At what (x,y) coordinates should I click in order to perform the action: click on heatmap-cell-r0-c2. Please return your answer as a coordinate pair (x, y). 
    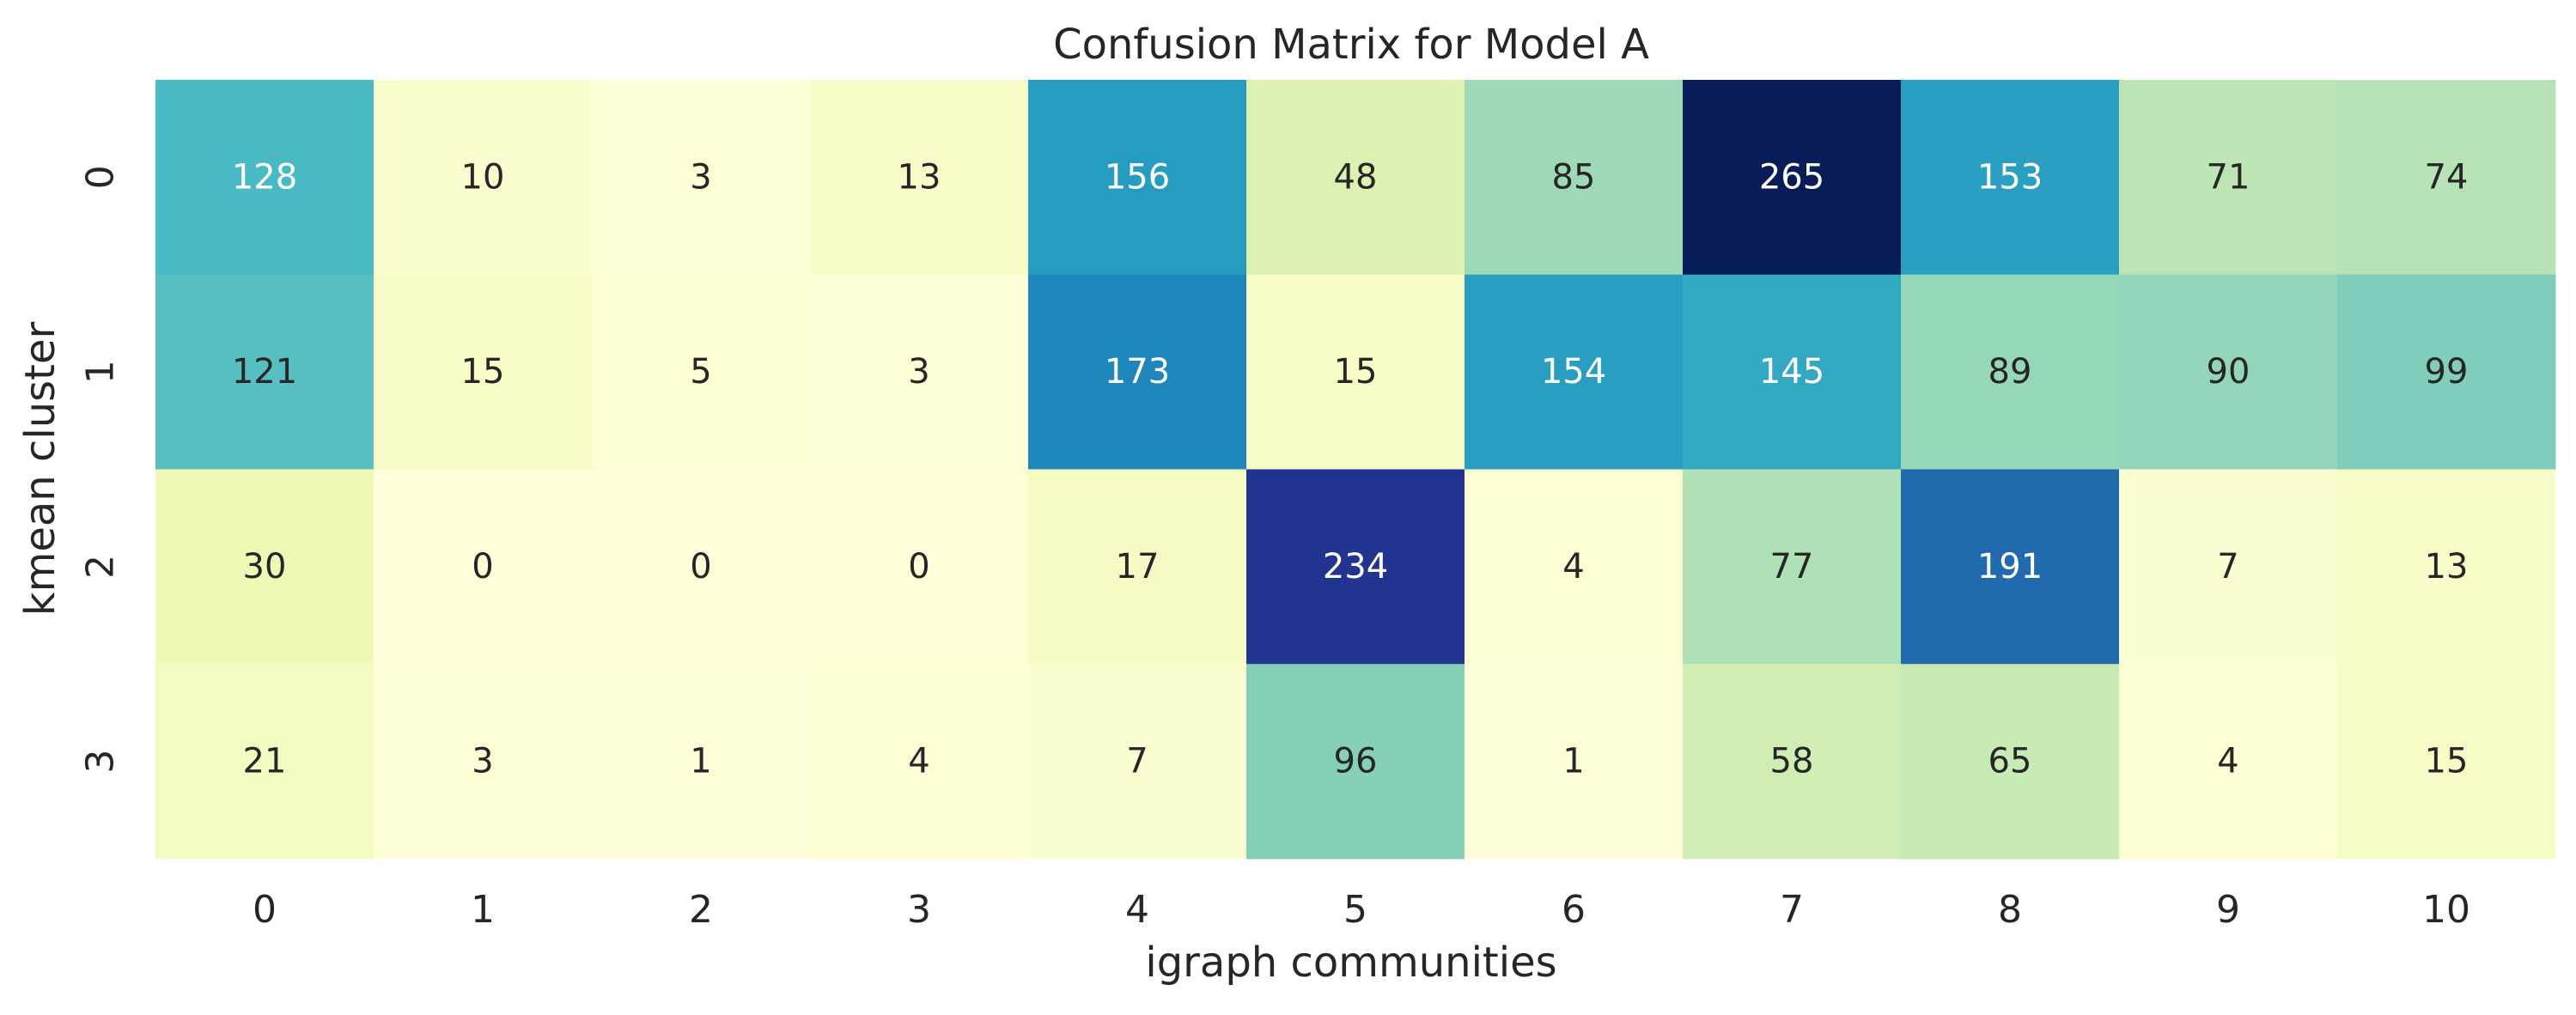
    Looking at the image, I should click on (701, 178).